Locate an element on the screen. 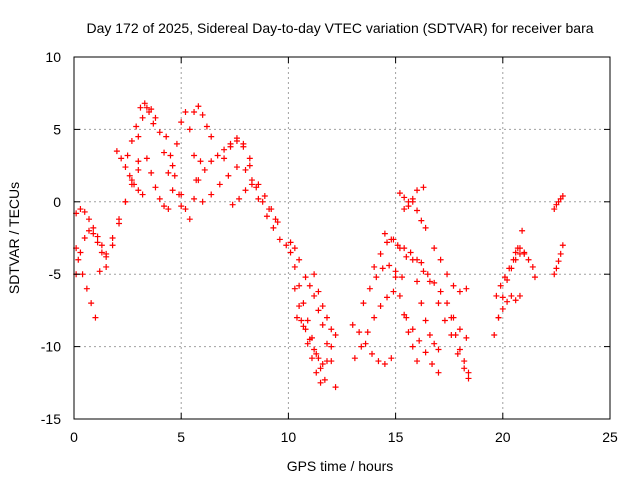  y-tick-label: -5 is located at coordinates (55, 274).